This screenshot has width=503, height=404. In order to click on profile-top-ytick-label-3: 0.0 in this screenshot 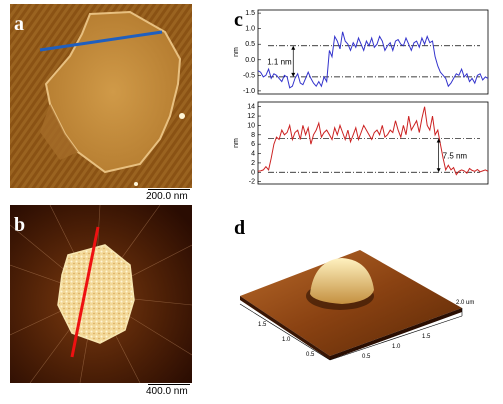, I will do `click(250, 60)`.